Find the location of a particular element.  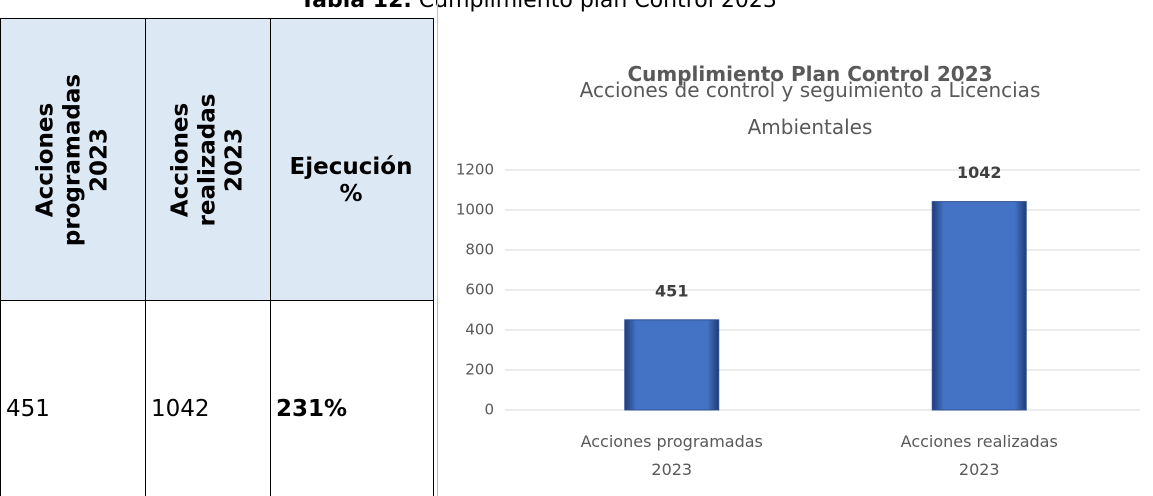

caption: Tabla 12. Cumplimiento plan Control 2023 is located at coordinates (538, 6).